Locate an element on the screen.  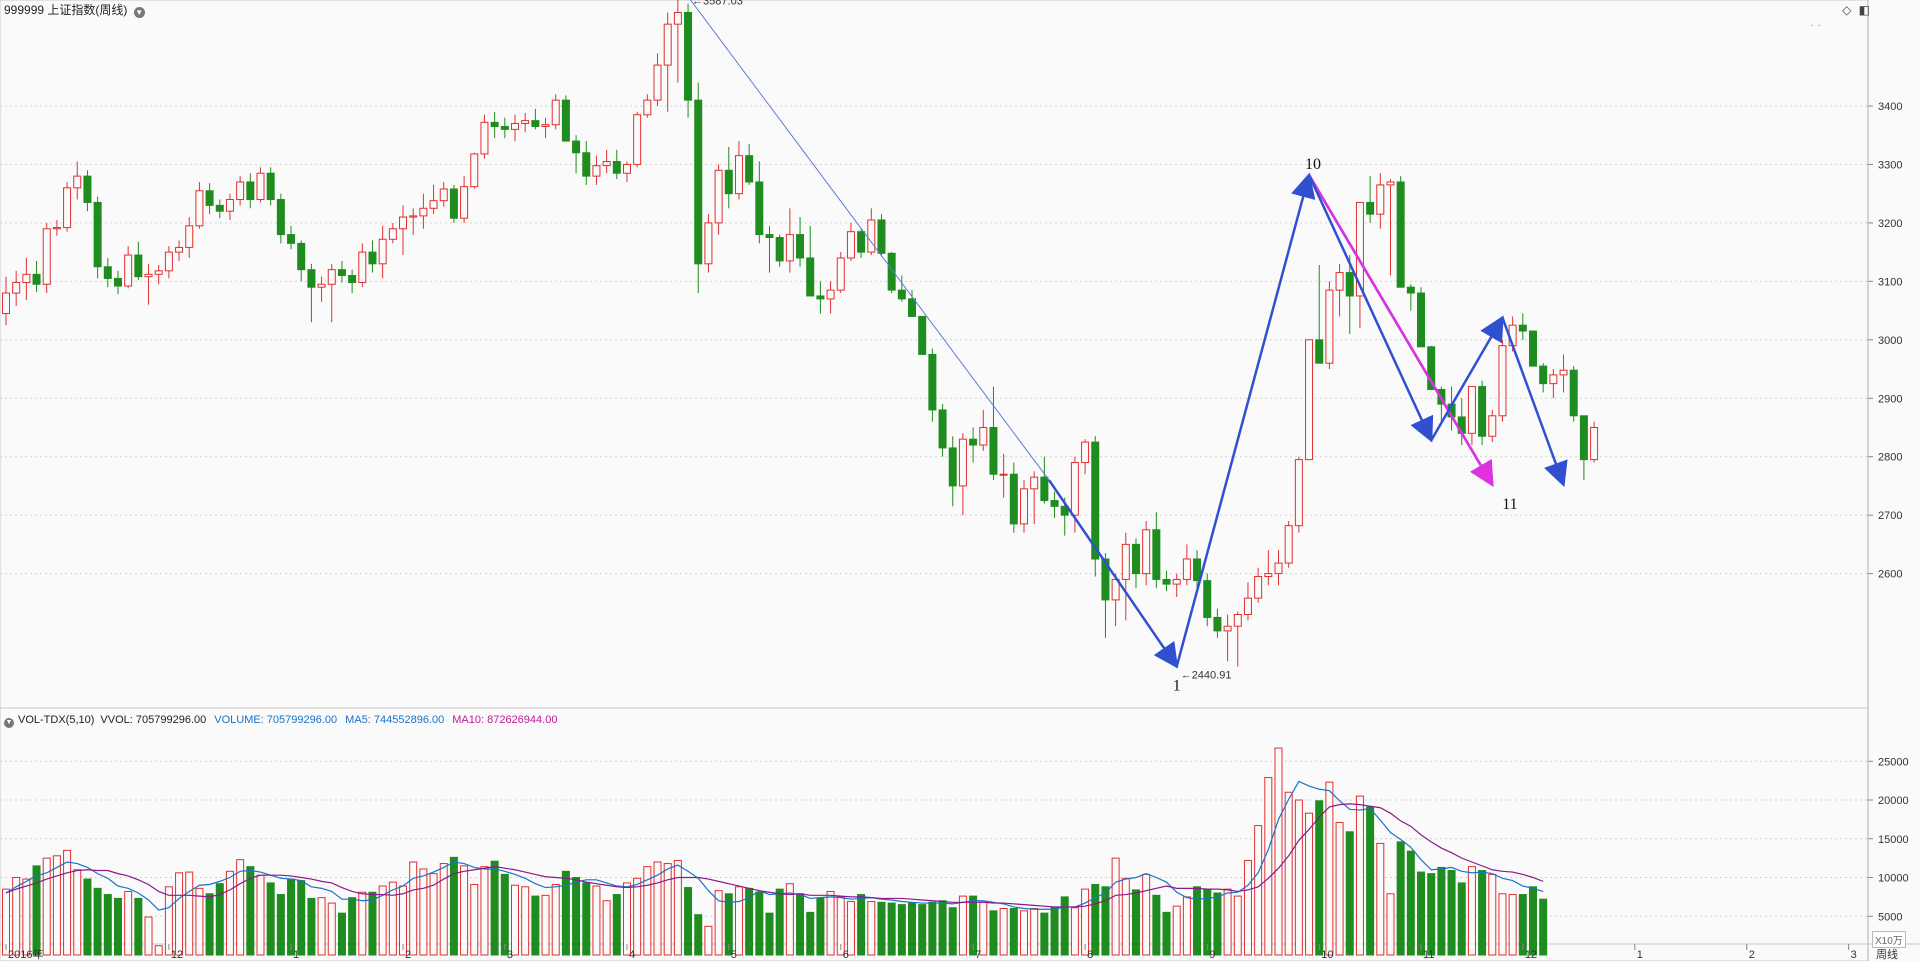
date-tick-label: 10 is located at coordinates (1327, 955).